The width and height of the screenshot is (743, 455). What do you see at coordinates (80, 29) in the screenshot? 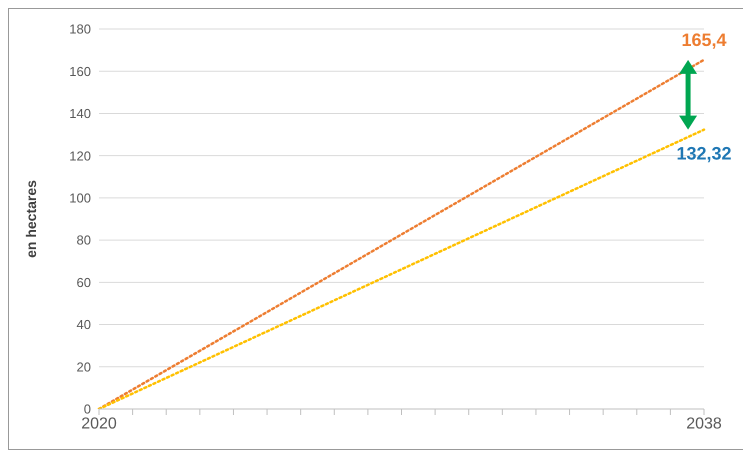
I see `y-tick-label: 180` at bounding box center [80, 29].